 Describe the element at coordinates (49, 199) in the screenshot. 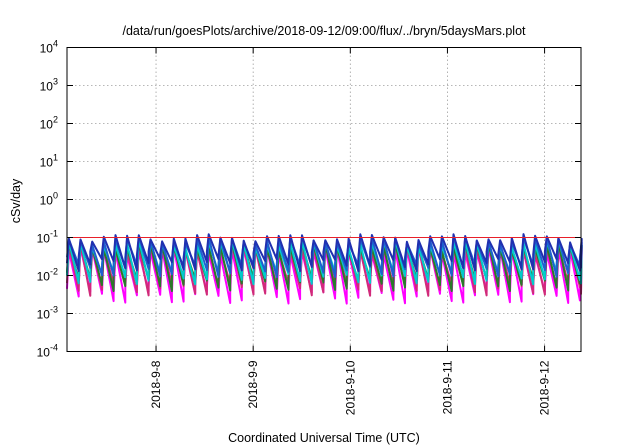

I see `y-tick-label: 10⁰` at that location.